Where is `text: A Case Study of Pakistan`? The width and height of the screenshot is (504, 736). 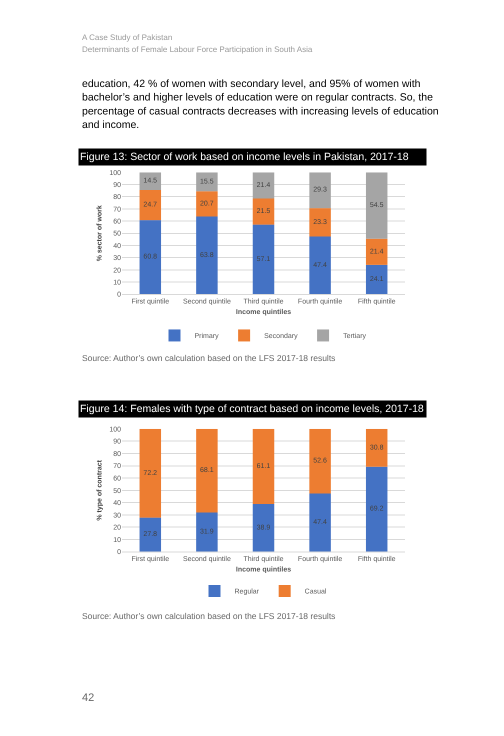
text: A Case Study of Pakistan is located at coordinates (127, 37).